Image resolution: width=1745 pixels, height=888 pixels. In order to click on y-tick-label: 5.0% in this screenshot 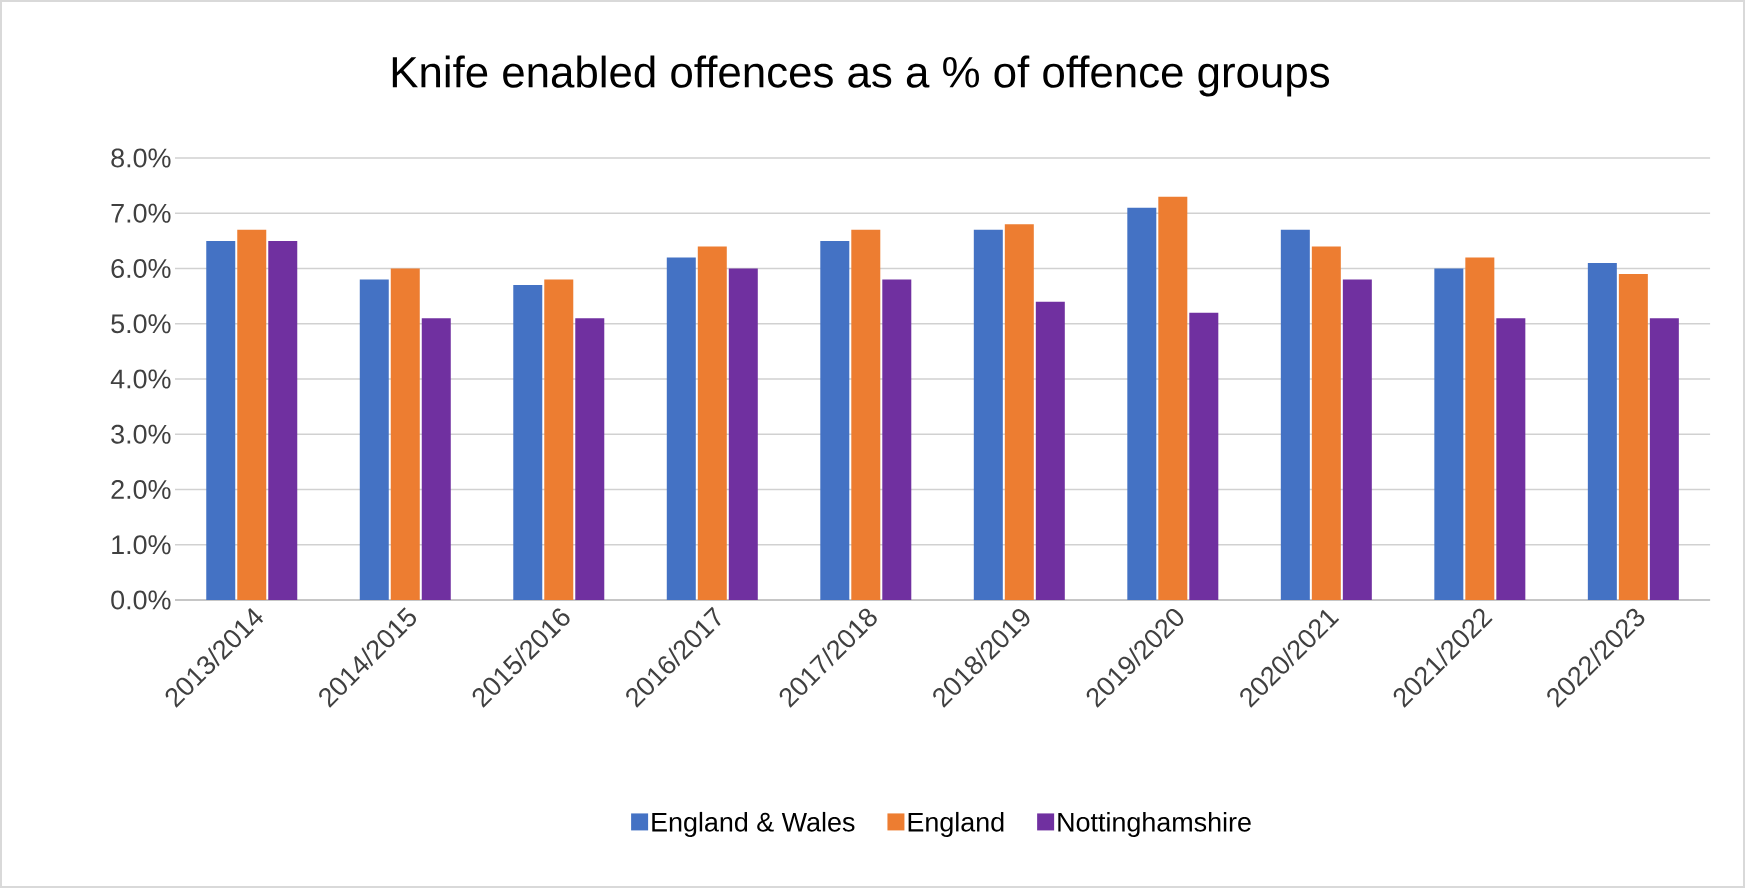, I will do `click(141, 324)`.